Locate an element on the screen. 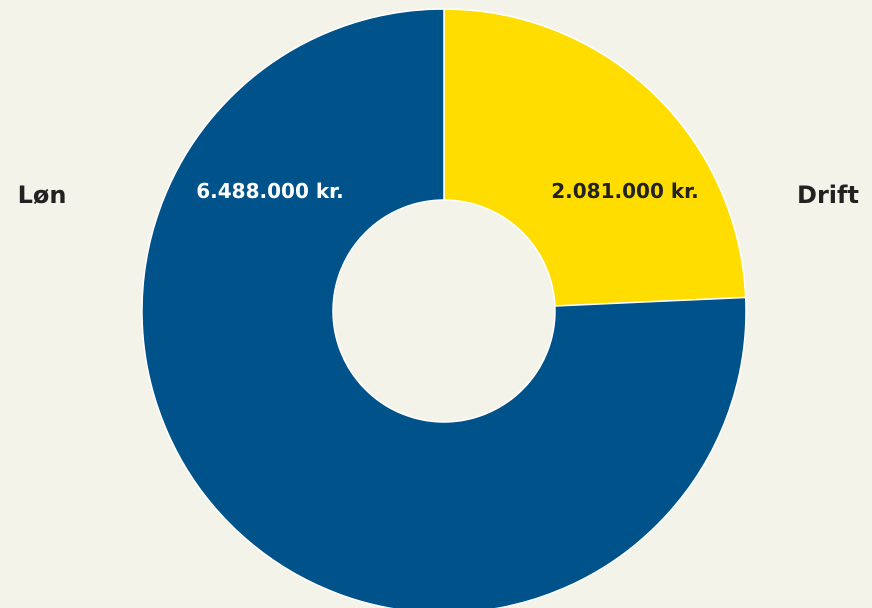 This screenshot has height=608, width=872. slice-value-label-lon: 6.488.000 kr. is located at coordinates (269, 191).